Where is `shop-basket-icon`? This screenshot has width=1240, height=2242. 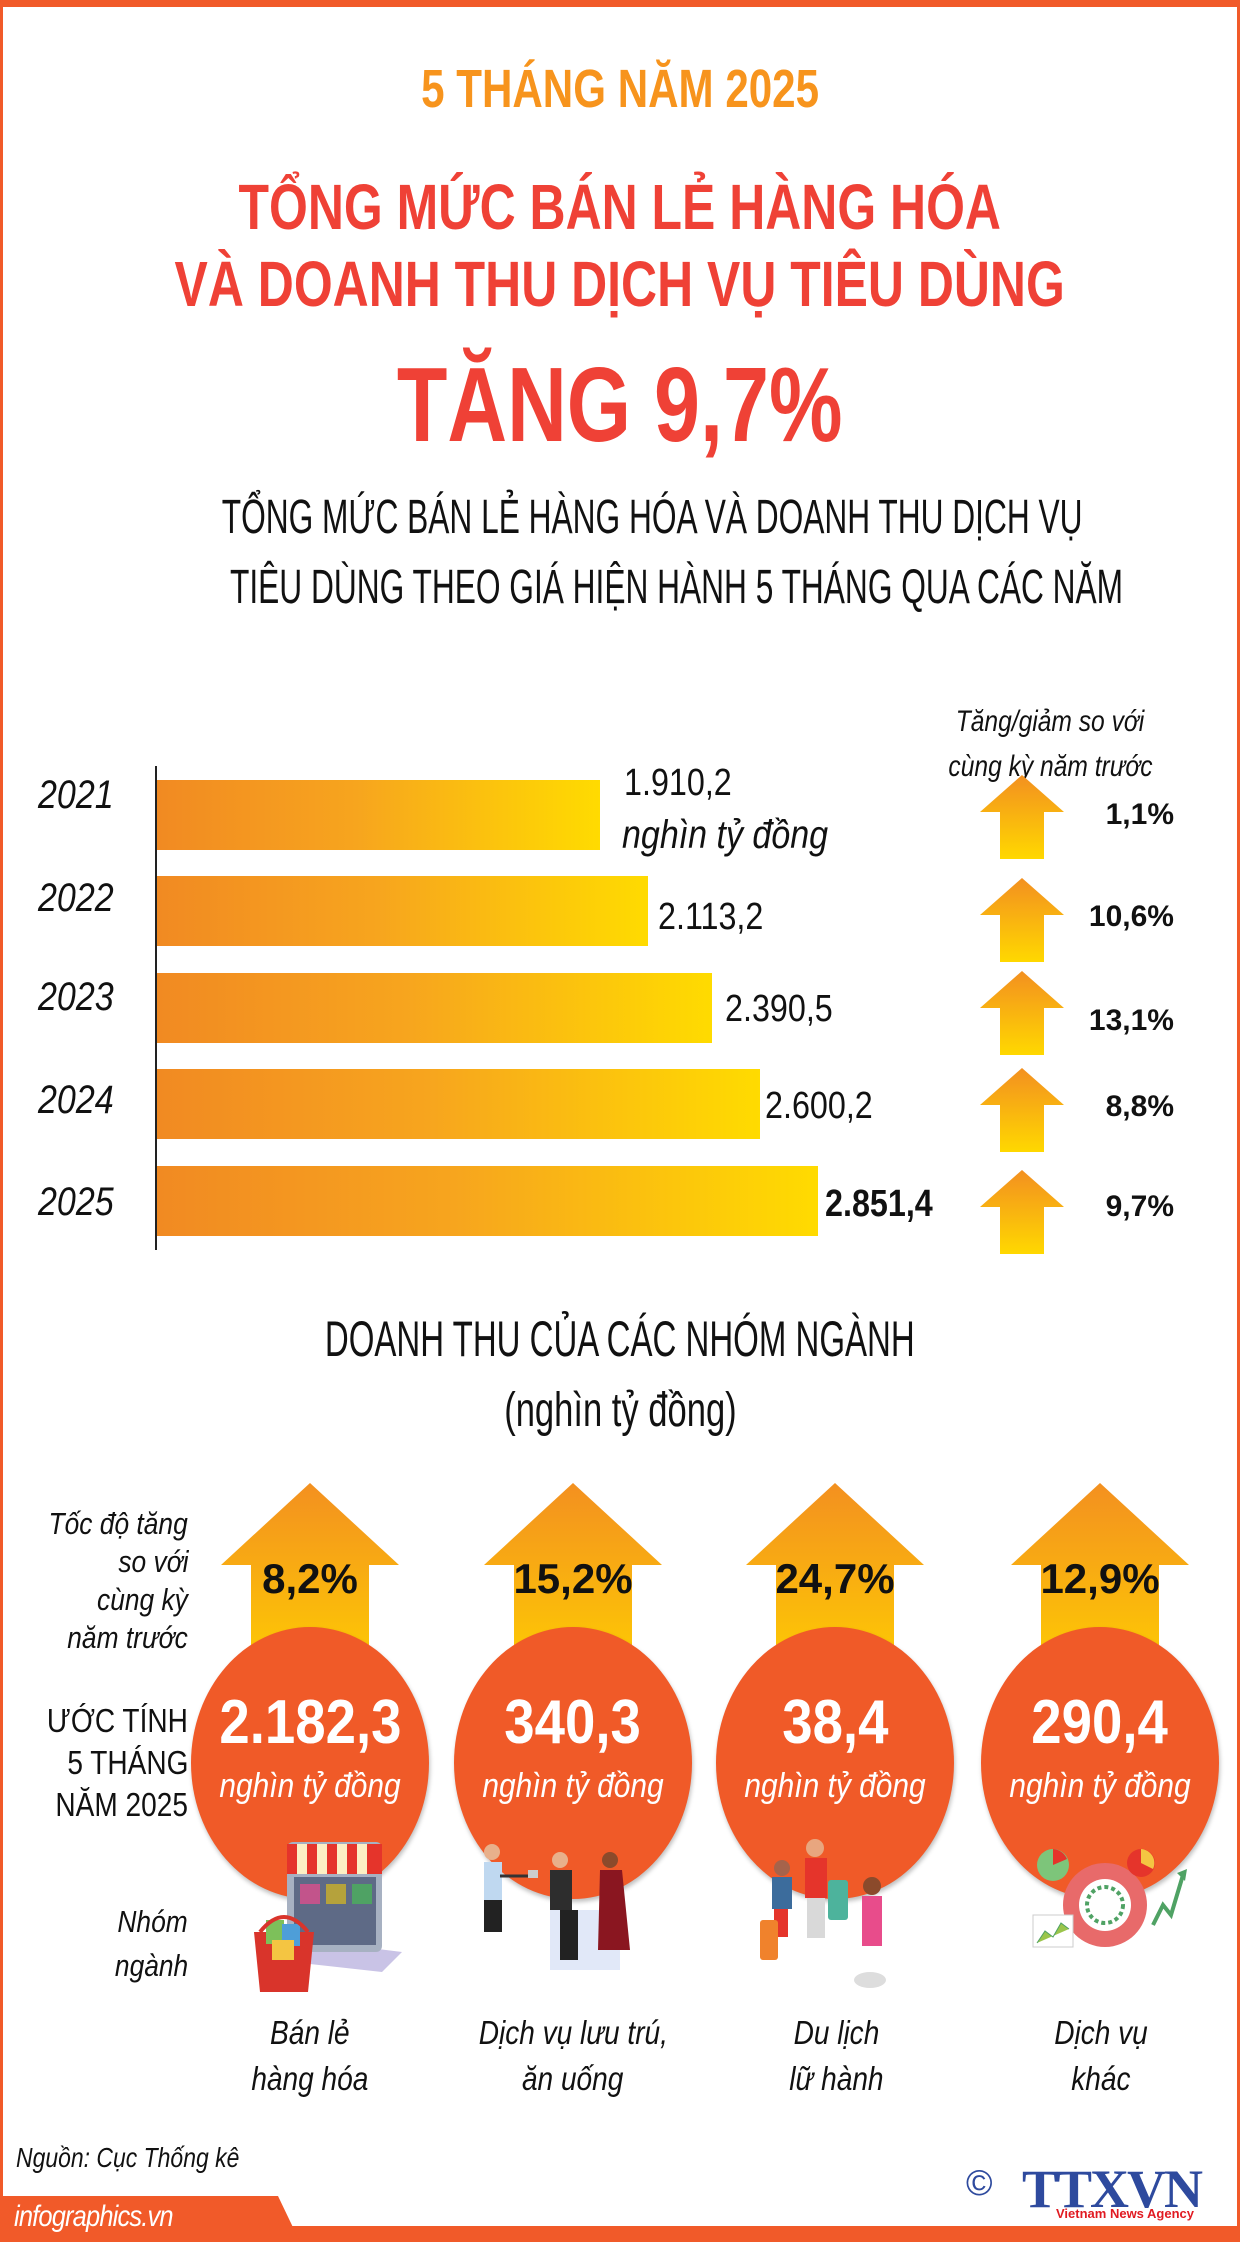 shop-basket-icon is located at coordinates (328, 1917).